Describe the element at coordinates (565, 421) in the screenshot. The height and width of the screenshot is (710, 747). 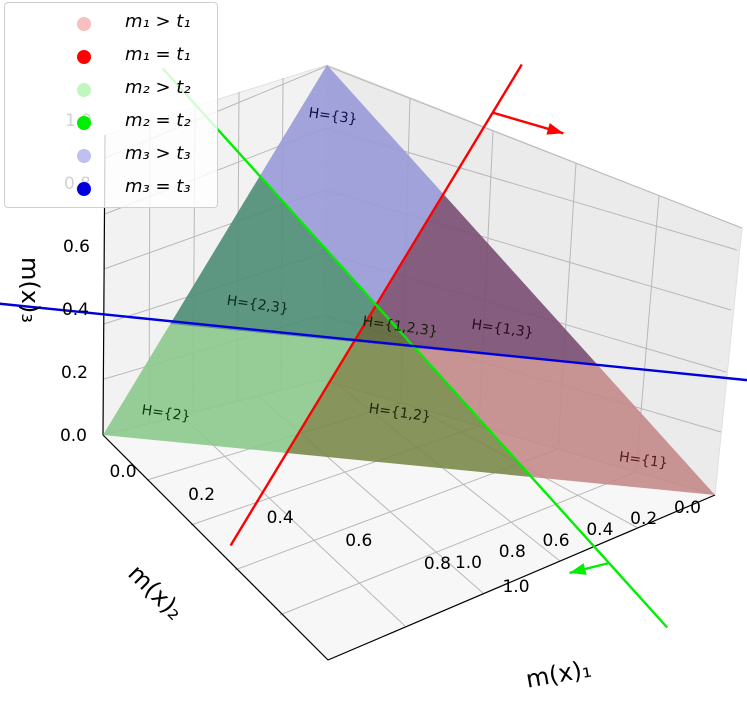
I see `region-1-fill` at that location.